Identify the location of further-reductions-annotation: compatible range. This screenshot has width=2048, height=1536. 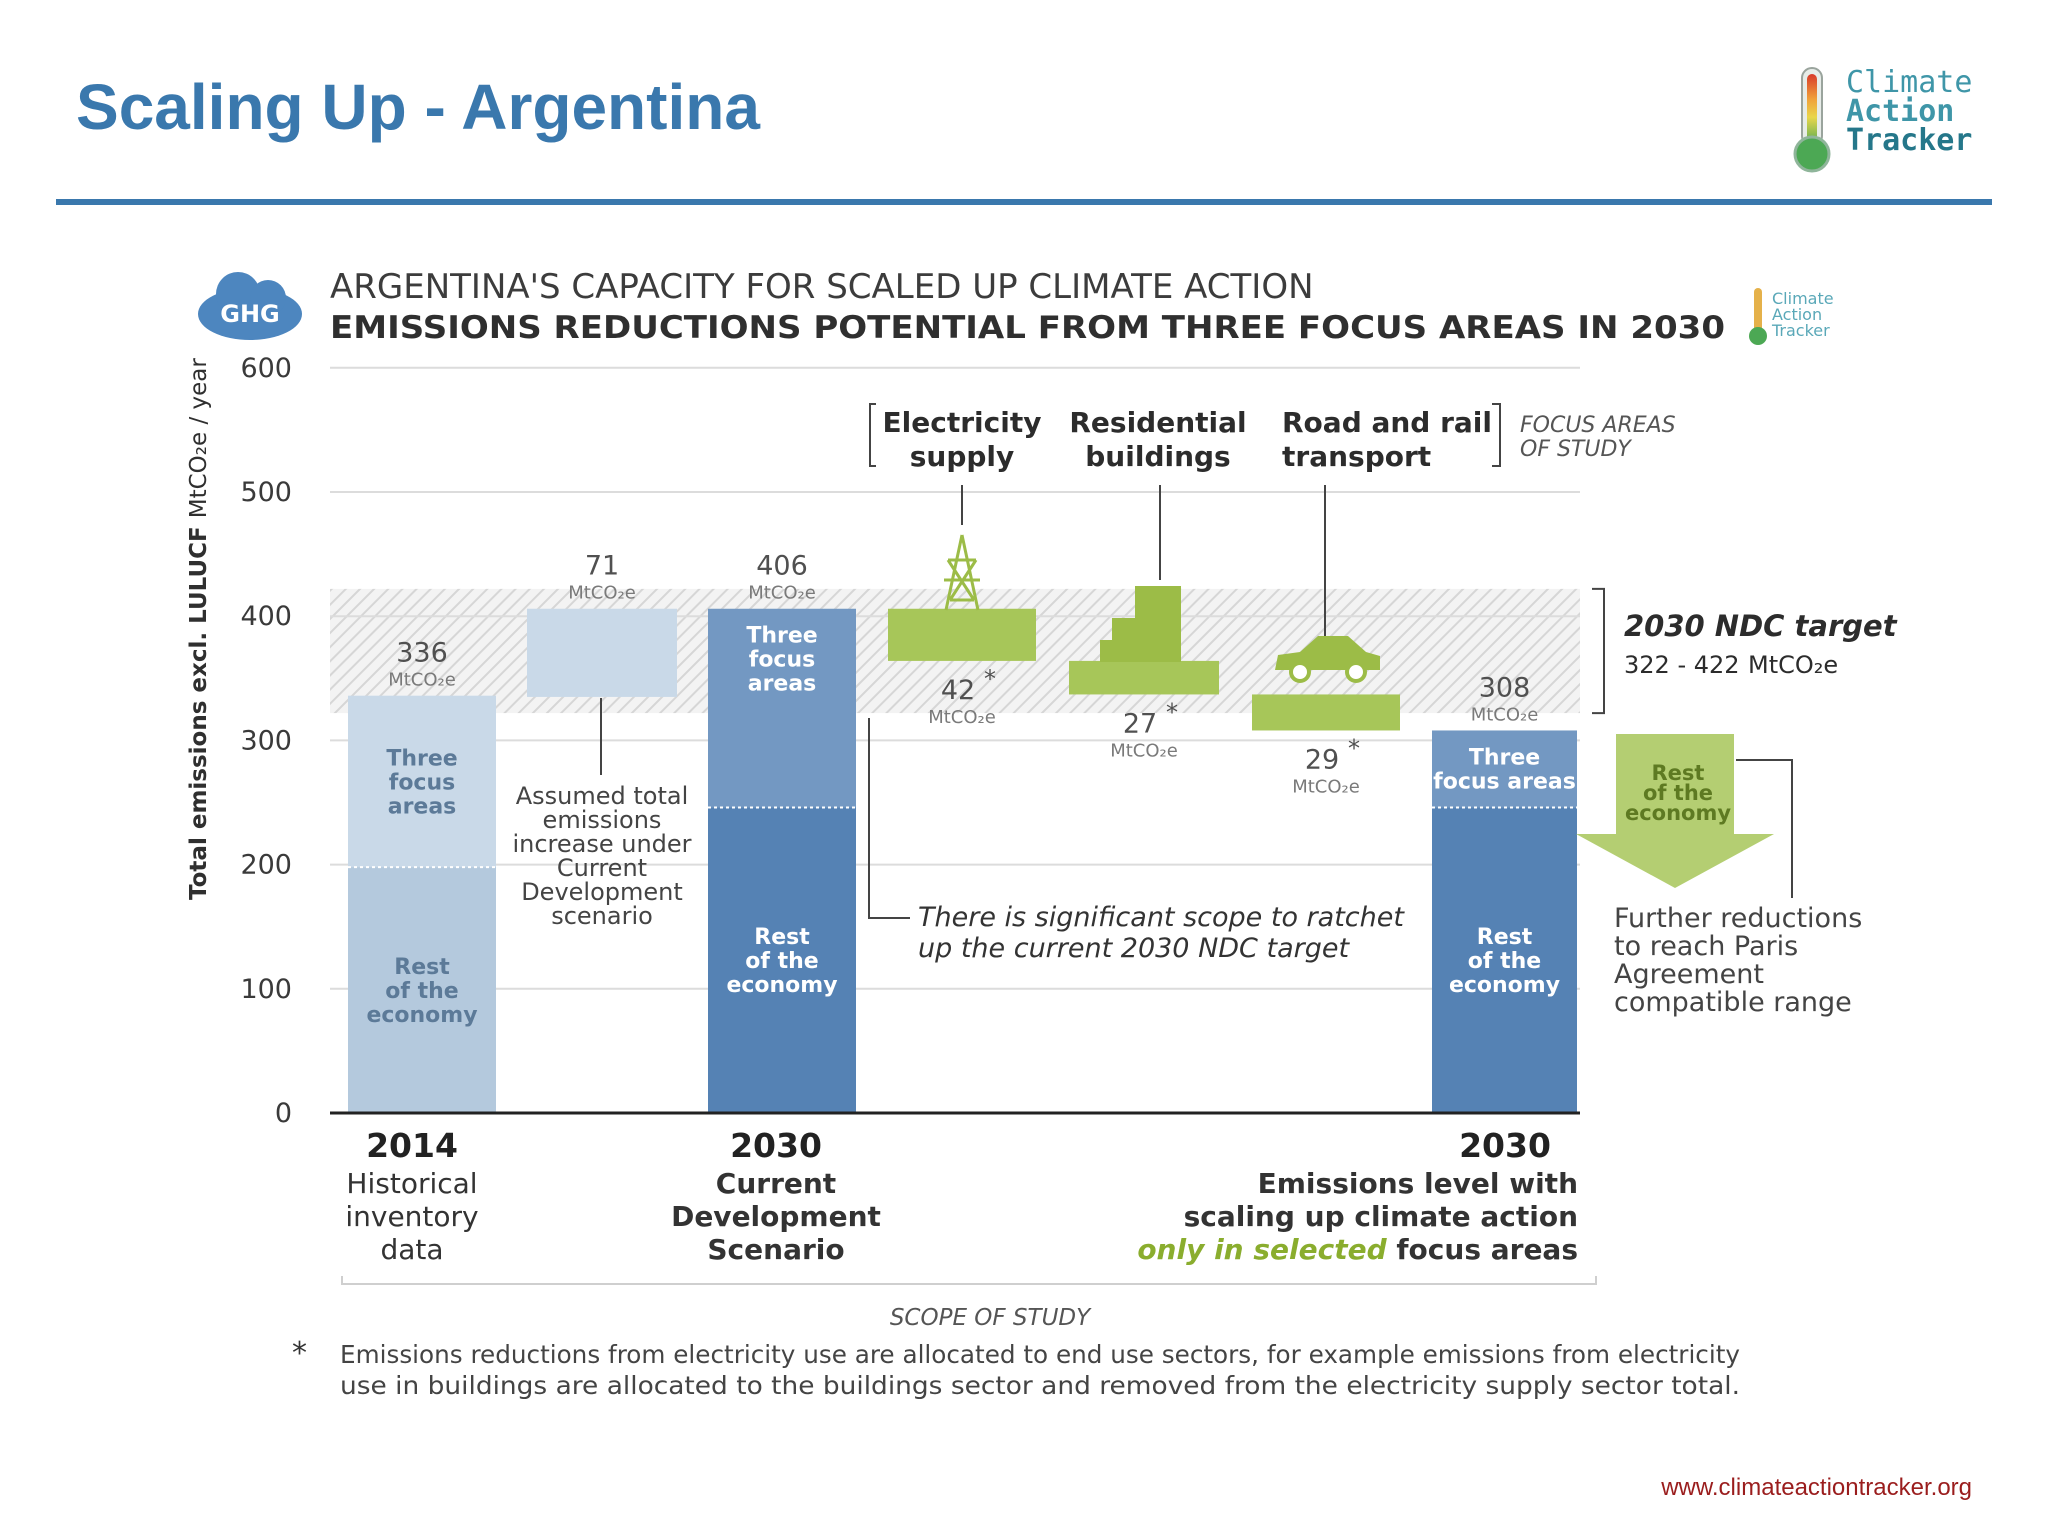
(1733, 1002).